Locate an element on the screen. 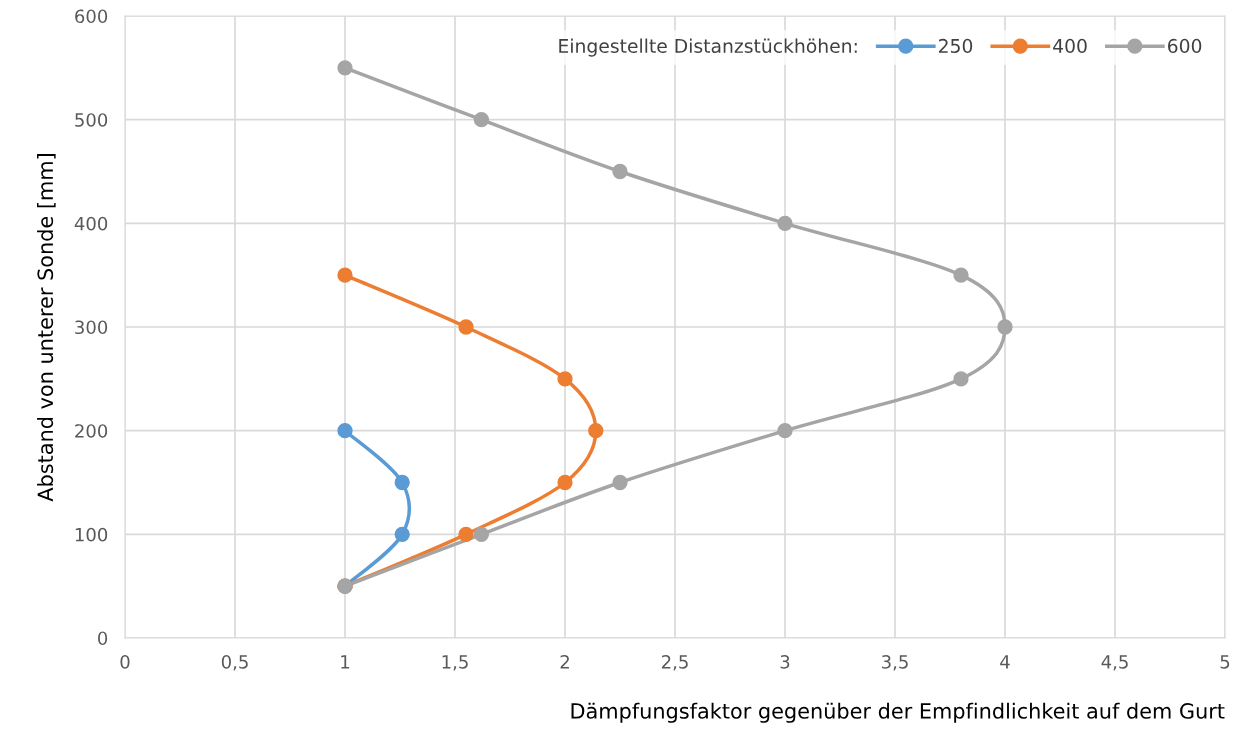 The width and height of the screenshot is (1240, 739). x-tick-label: 0,5 is located at coordinates (234, 662).